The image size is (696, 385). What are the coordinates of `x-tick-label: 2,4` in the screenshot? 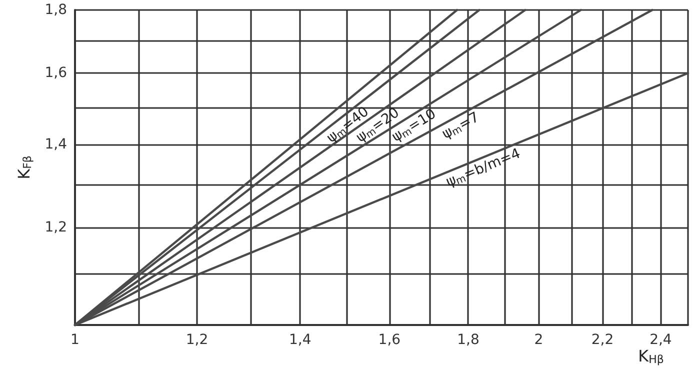 It's located at (661, 340).